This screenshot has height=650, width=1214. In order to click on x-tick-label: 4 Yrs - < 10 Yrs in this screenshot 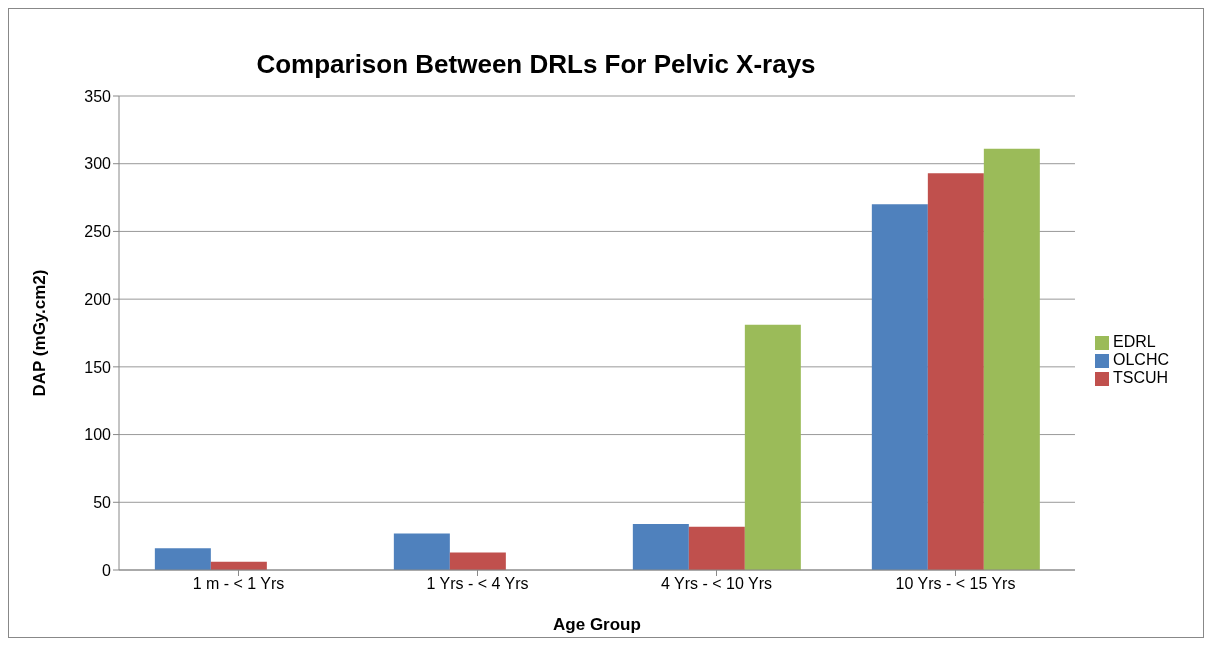, I will do `click(716, 584)`.